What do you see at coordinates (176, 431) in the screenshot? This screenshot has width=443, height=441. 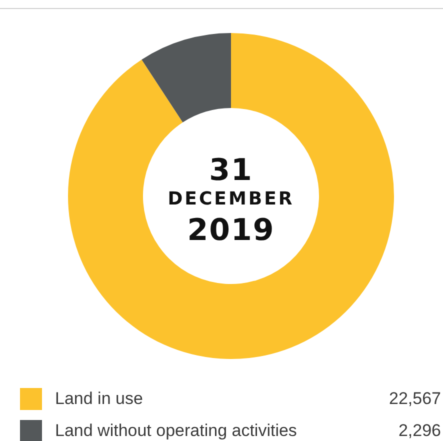 I see `legend-label: Land without operating activities` at bounding box center [176, 431].